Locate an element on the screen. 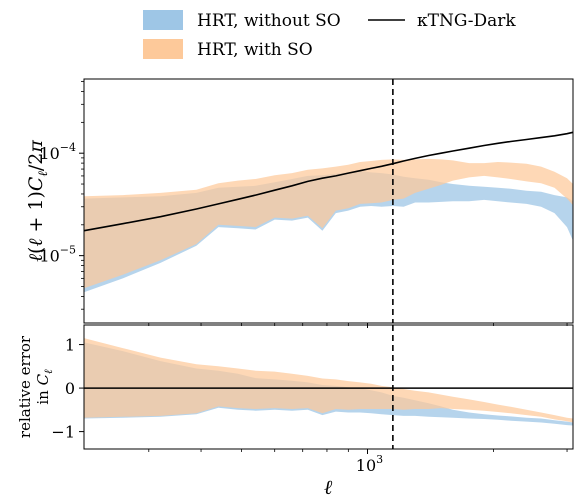  relative-error-band-hrt-with-so is located at coordinates (328, 380).